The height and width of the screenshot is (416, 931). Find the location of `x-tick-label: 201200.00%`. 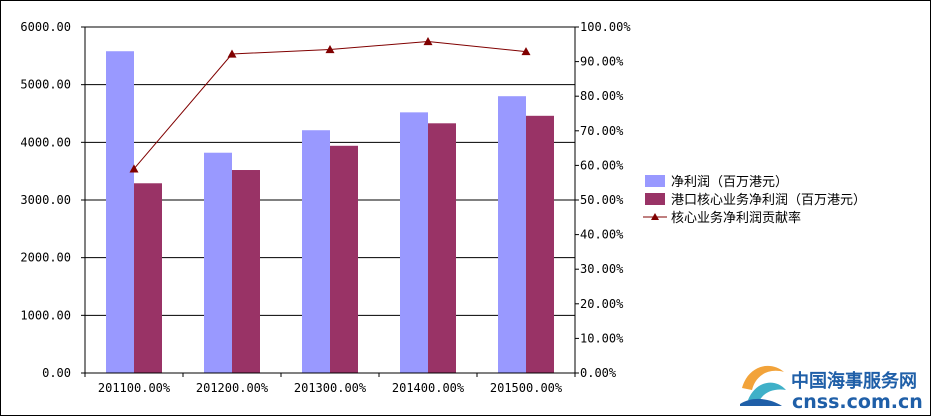

x-tick-label: 201200.00% is located at coordinates (232, 388).